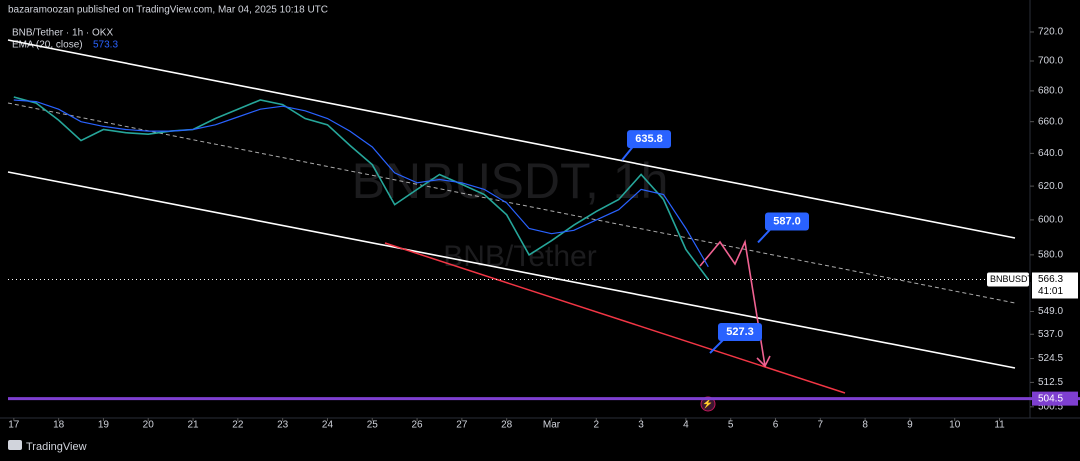 This screenshot has height=461, width=1080. Describe the element at coordinates (462, 425) in the screenshot. I see `x-tick-label: 27` at that location.